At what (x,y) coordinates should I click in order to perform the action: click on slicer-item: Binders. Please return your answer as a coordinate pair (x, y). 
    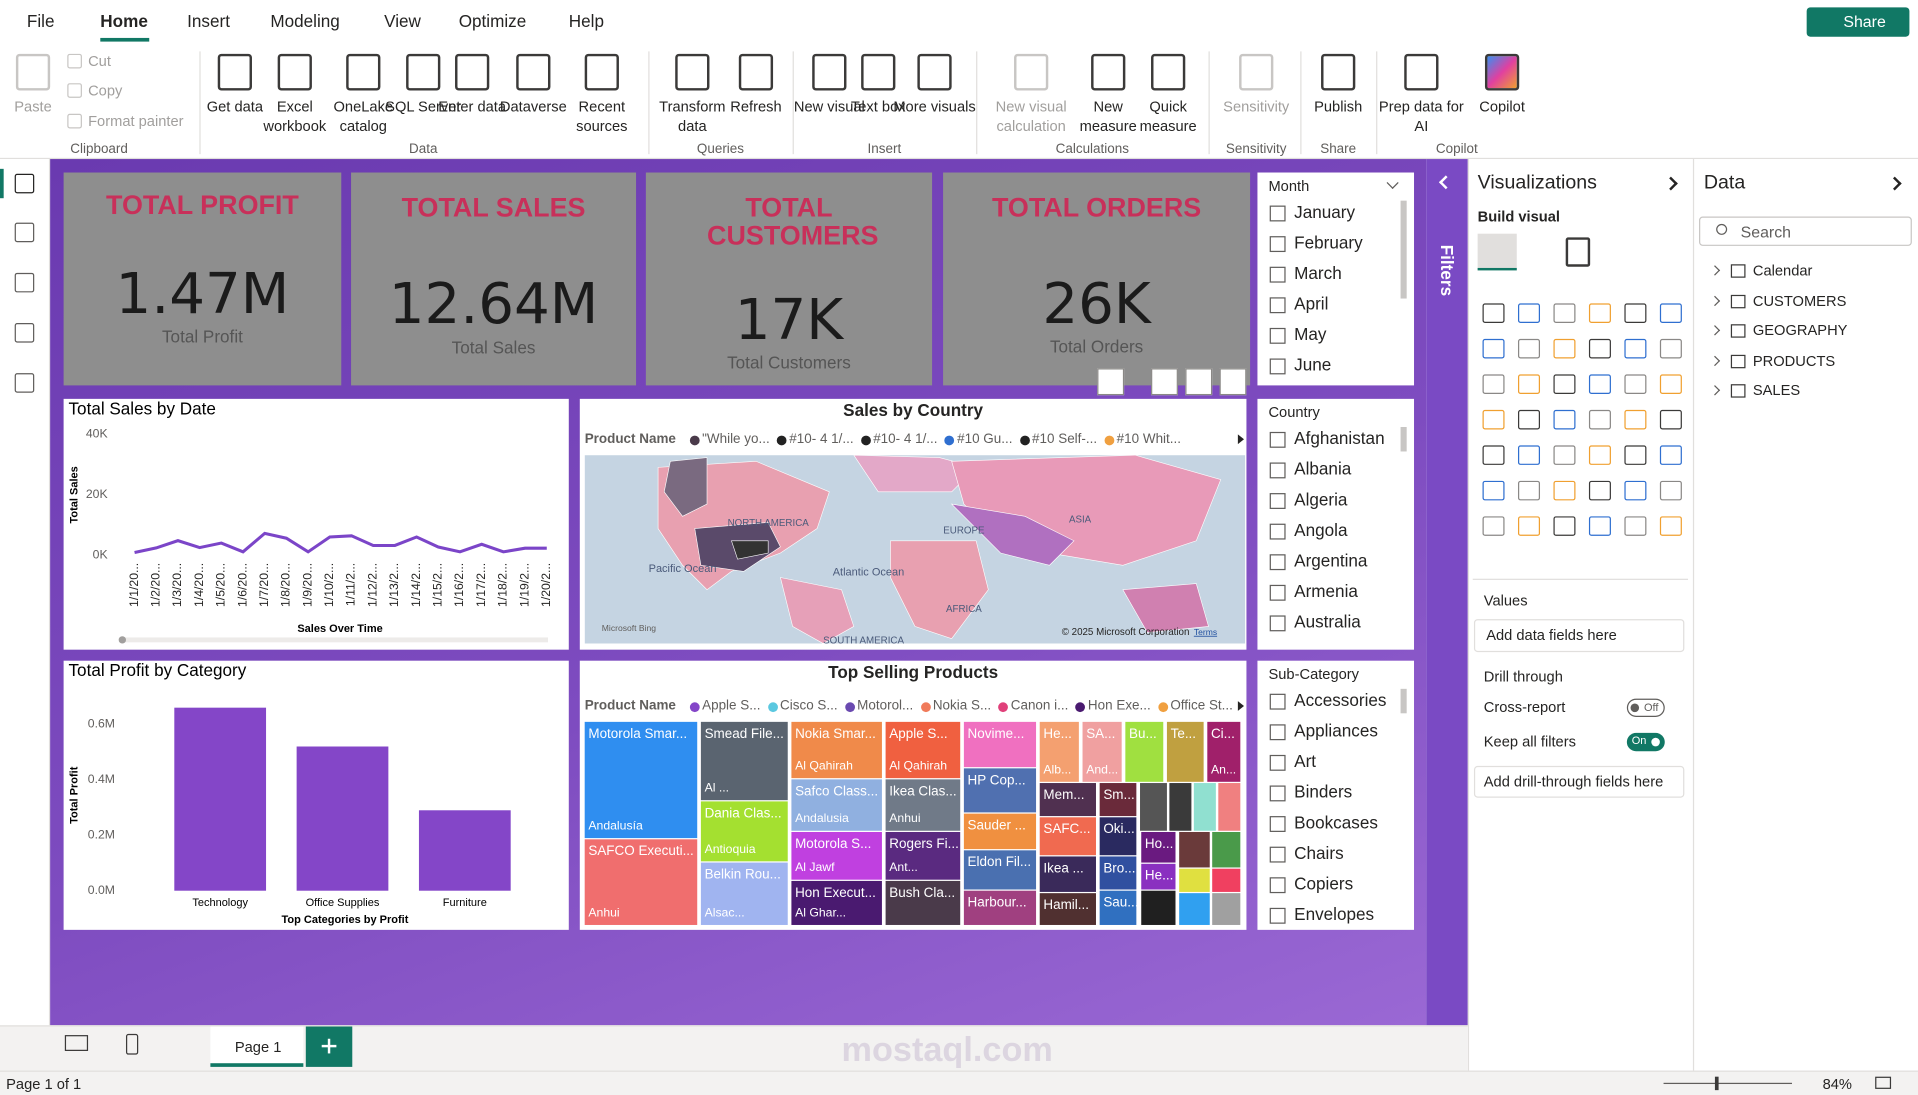
    Looking at the image, I should click on (1323, 791).